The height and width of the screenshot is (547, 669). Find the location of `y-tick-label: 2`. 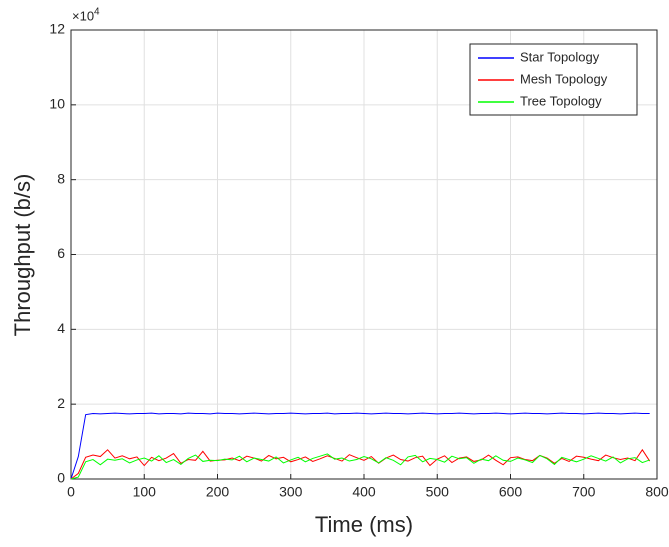

y-tick-label: 2 is located at coordinates (61, 403).